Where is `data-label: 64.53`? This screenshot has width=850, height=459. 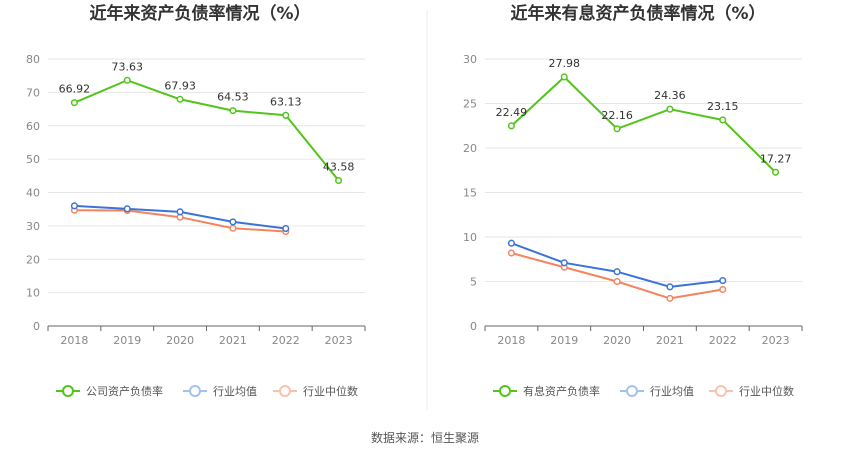 data-label: 64.53 is located at coordinates (233, 97).